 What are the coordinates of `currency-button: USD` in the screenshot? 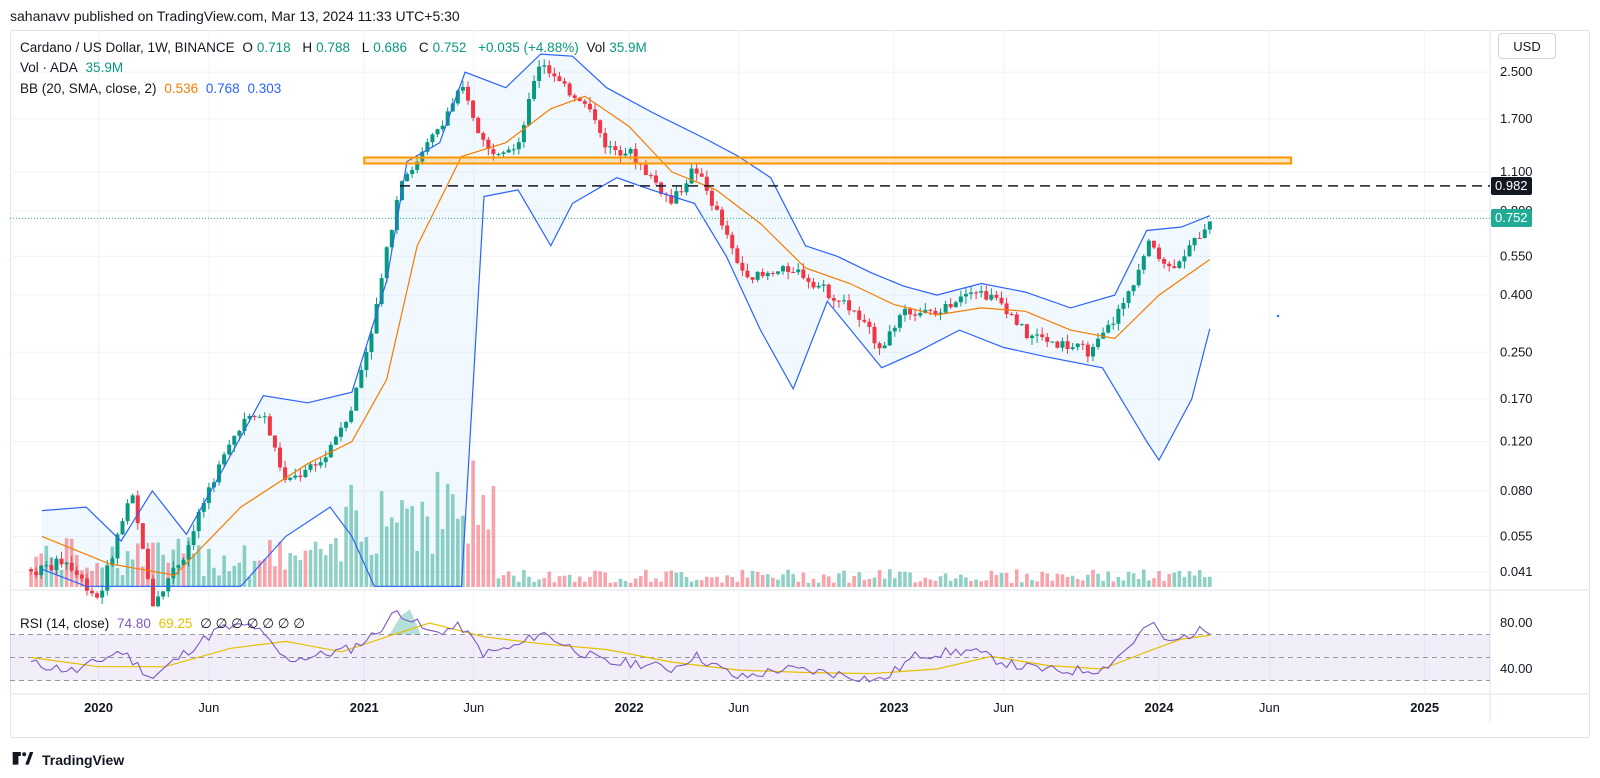 It's located at (1527, 46).